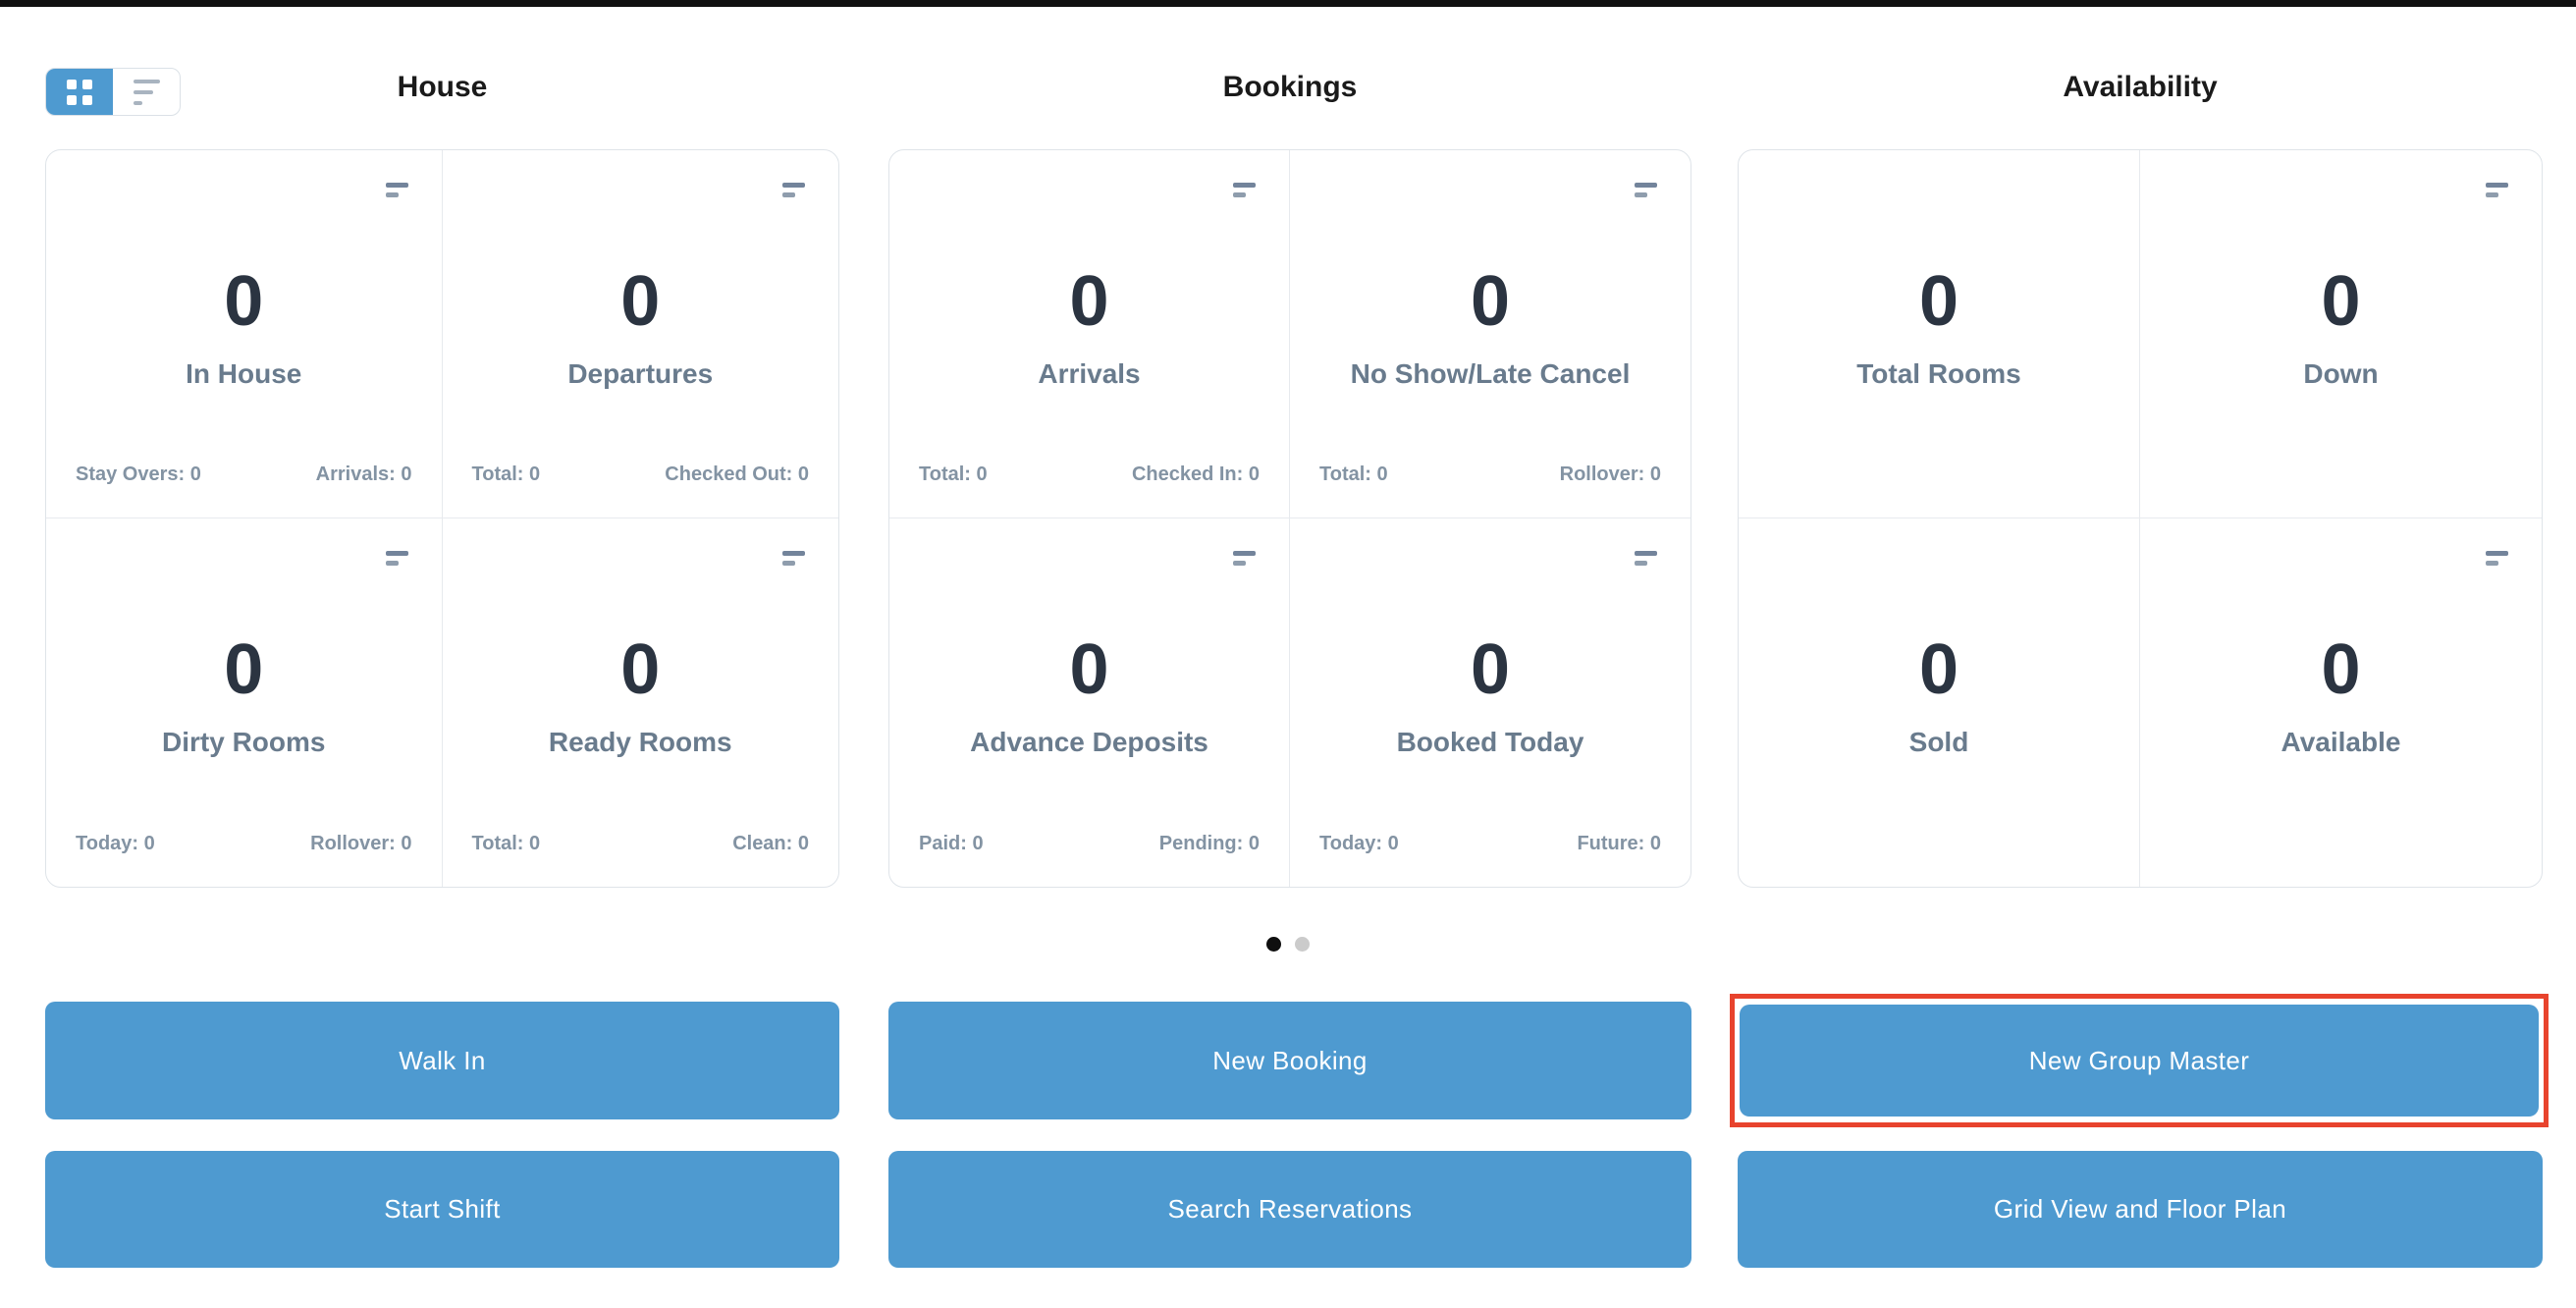 This screenshot has width=2576, height=1308. I want to click on card-departures: 0 Departures Total: 0 Checked Out: 0, so click(640, 334).